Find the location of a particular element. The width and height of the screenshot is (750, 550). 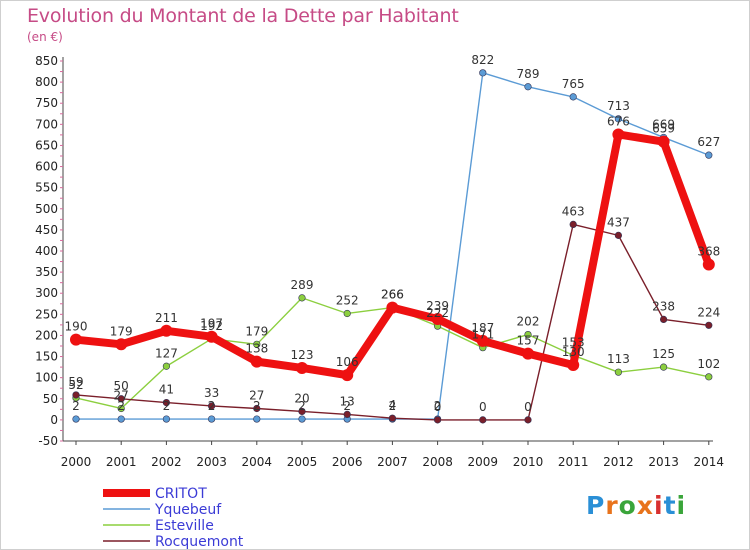

x-tick-label: 2005 is located at coordinates (302, 462).